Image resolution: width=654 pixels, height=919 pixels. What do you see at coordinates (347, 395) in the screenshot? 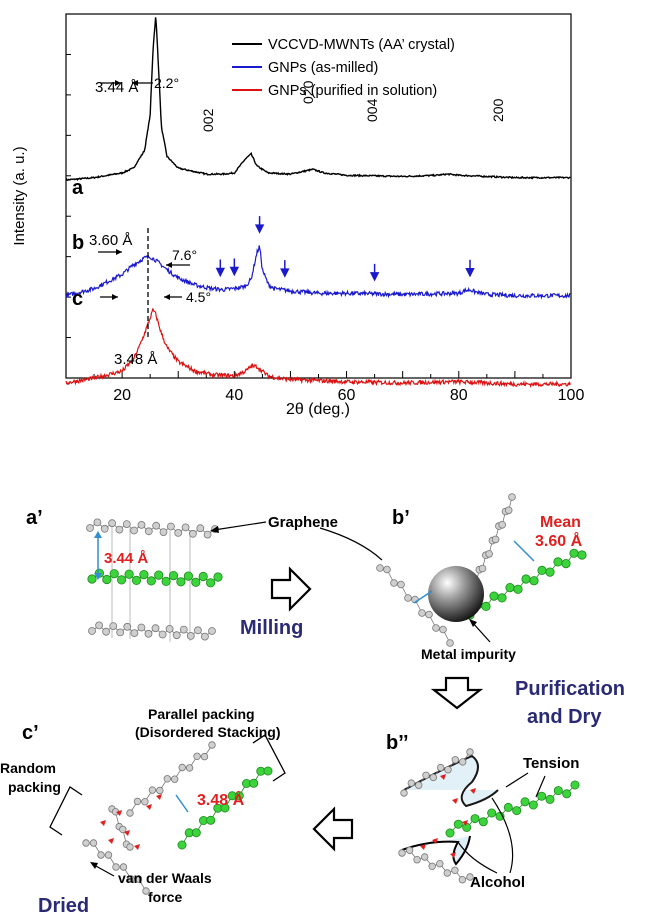
I see `x-tick-label: 60` at bounding box center [347, 395].